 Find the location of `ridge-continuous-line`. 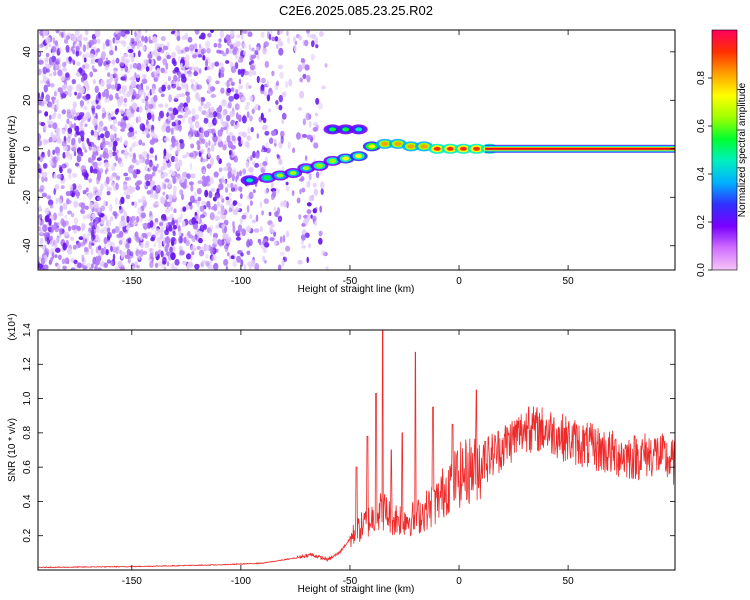

ridge-continuous-line is located at coordinates (580, 148).